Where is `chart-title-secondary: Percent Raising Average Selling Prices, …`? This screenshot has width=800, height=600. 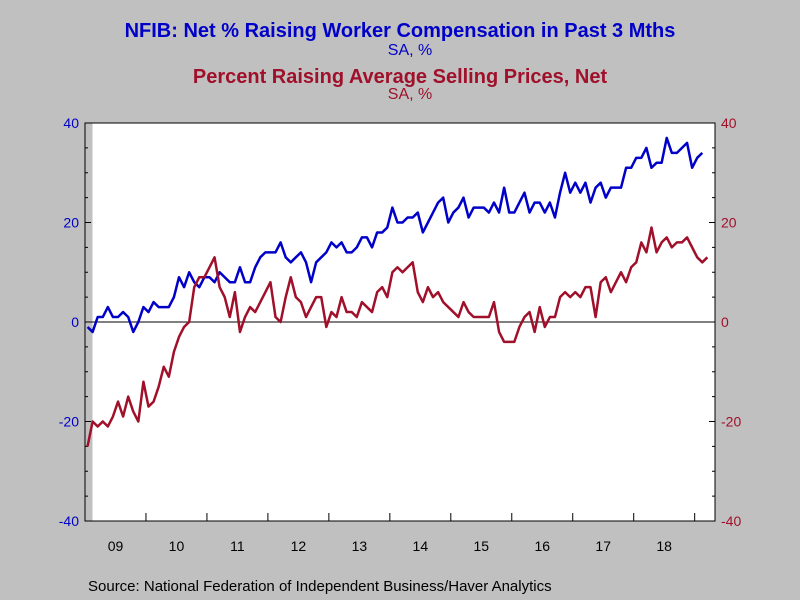
chart-title-secondary: Percent Raising Average Selling Prices, … is located at coordinates (400, 77).